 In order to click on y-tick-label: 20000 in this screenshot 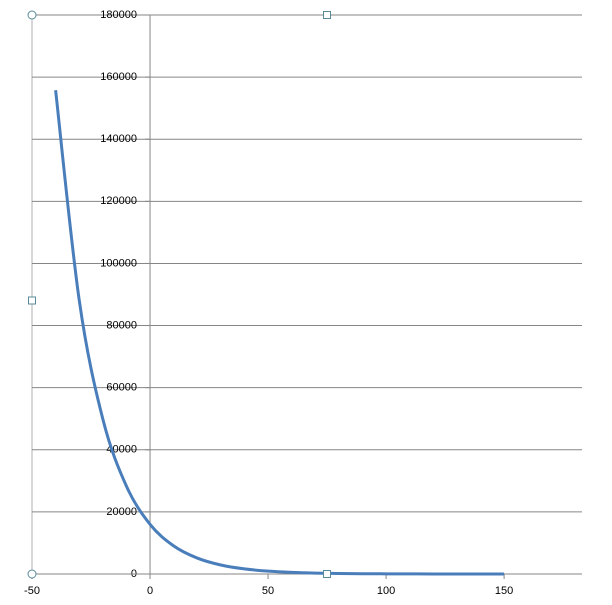, I will do `click(121, 512)`.